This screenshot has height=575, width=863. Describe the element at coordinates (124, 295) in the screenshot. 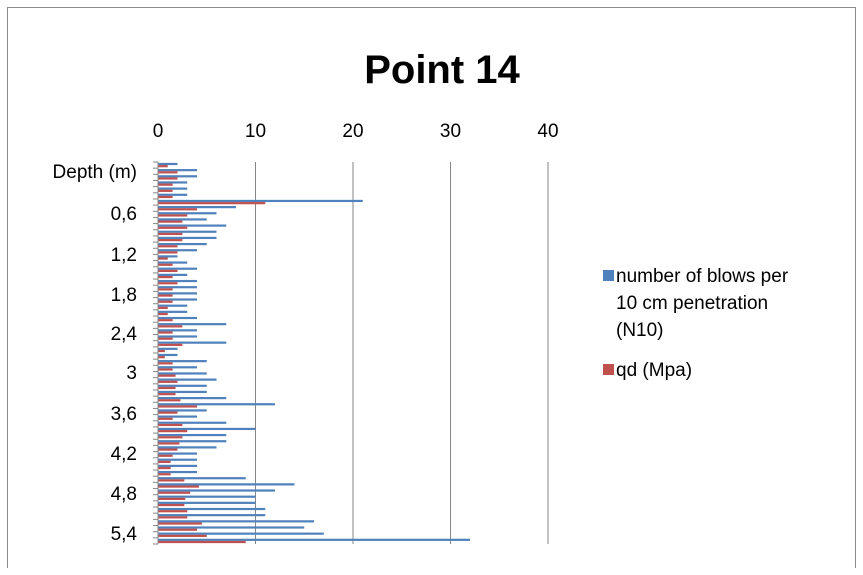

I see `y-tick-label: 1,8` at that location.